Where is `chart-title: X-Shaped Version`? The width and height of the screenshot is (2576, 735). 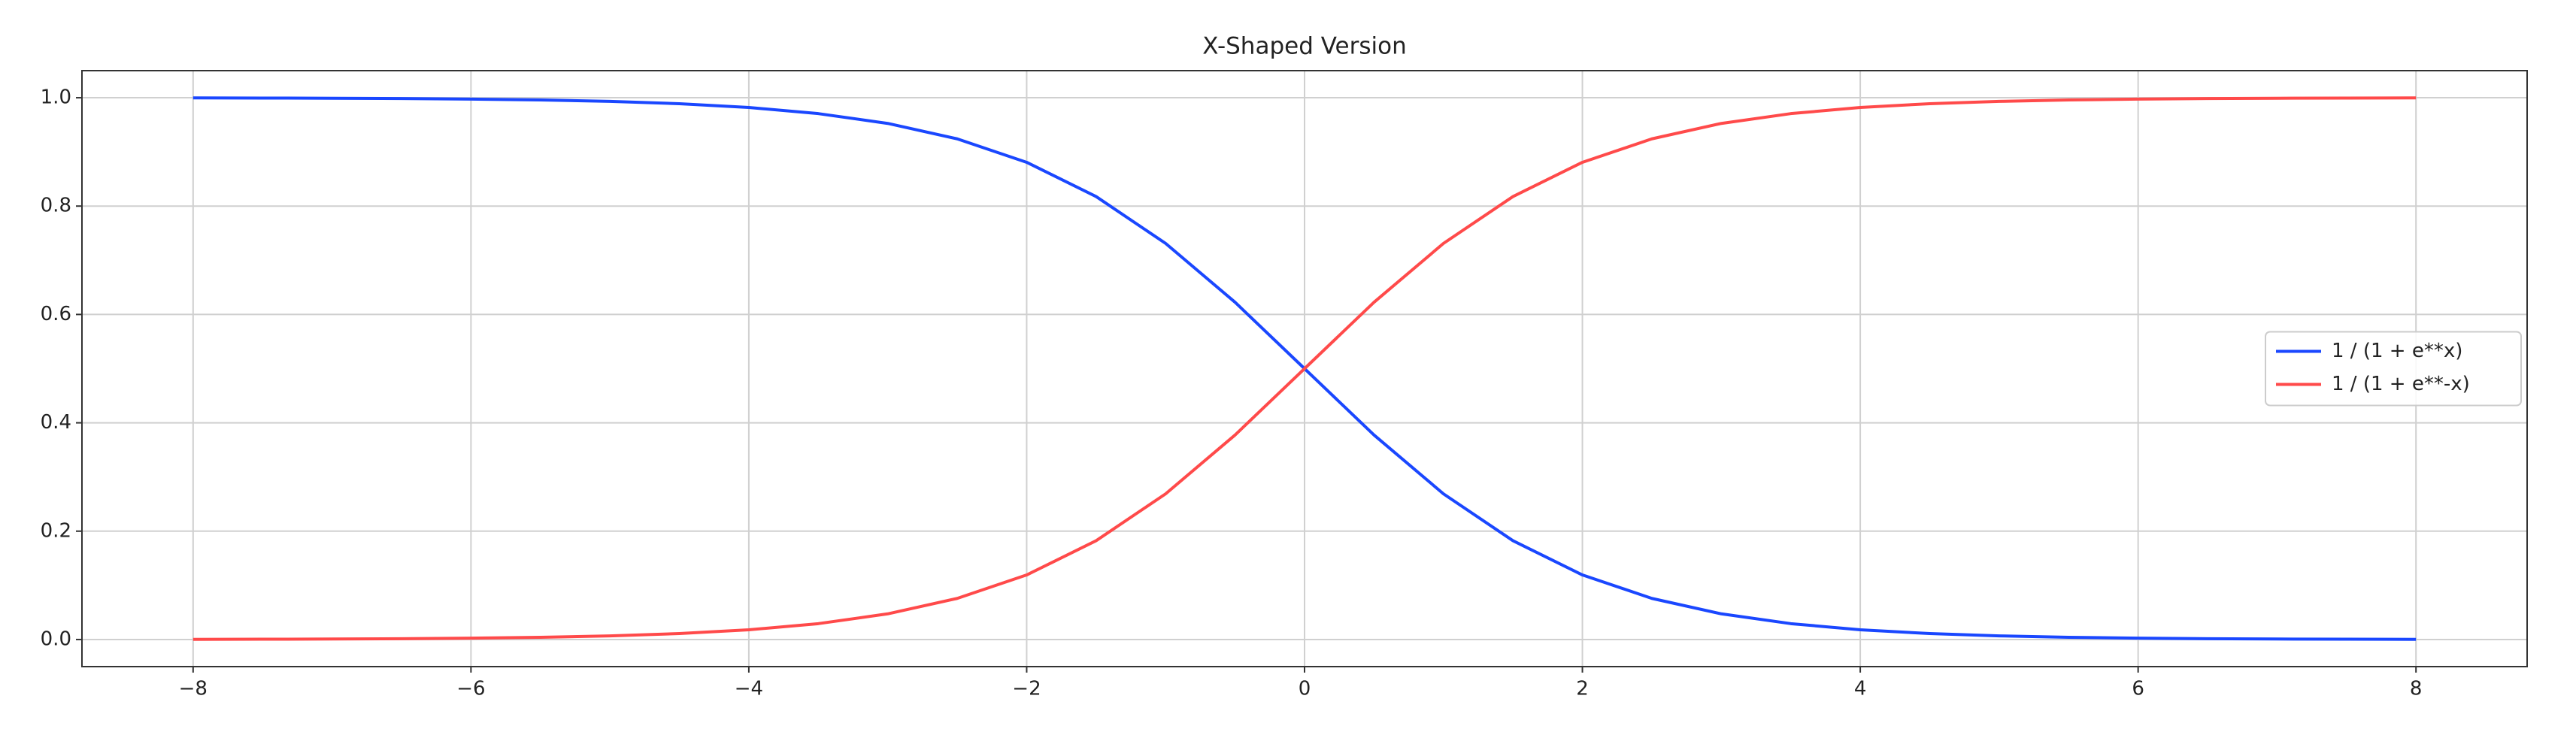 chart-title: X-Shaped Version is located at coordinates (1304, 46).